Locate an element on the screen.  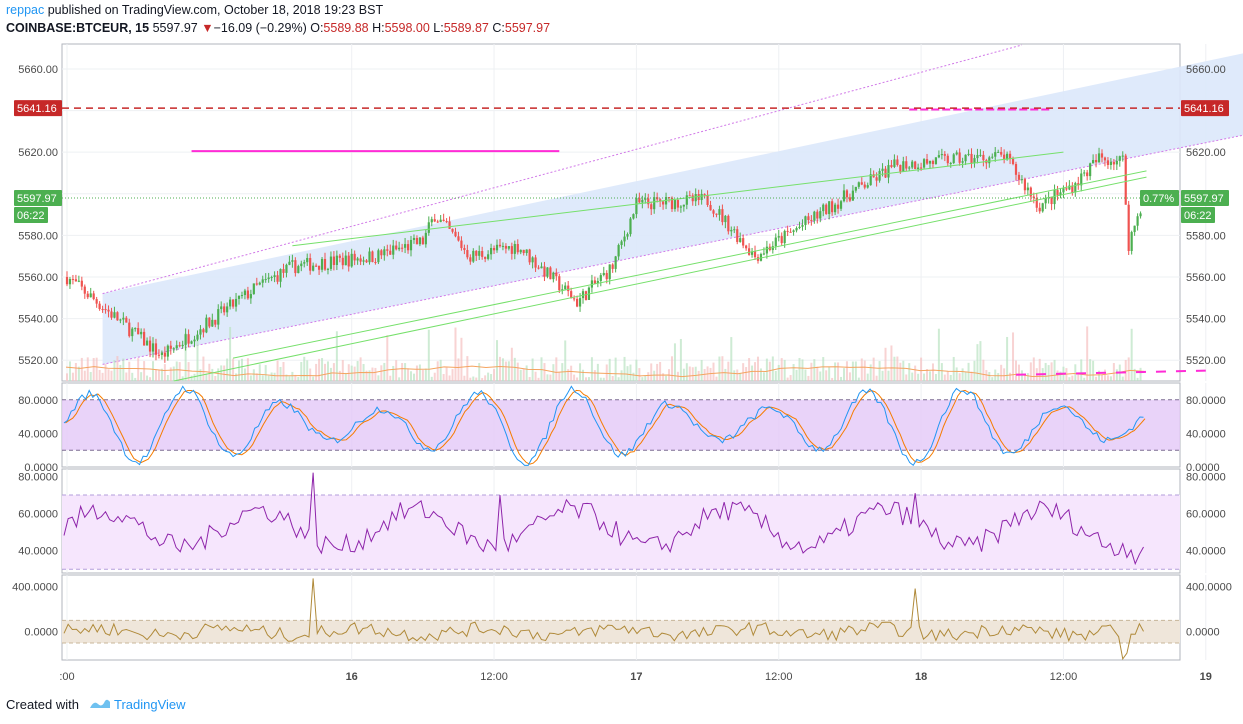
tradingview-brand: TradingView is located at coordinates (150, 704).